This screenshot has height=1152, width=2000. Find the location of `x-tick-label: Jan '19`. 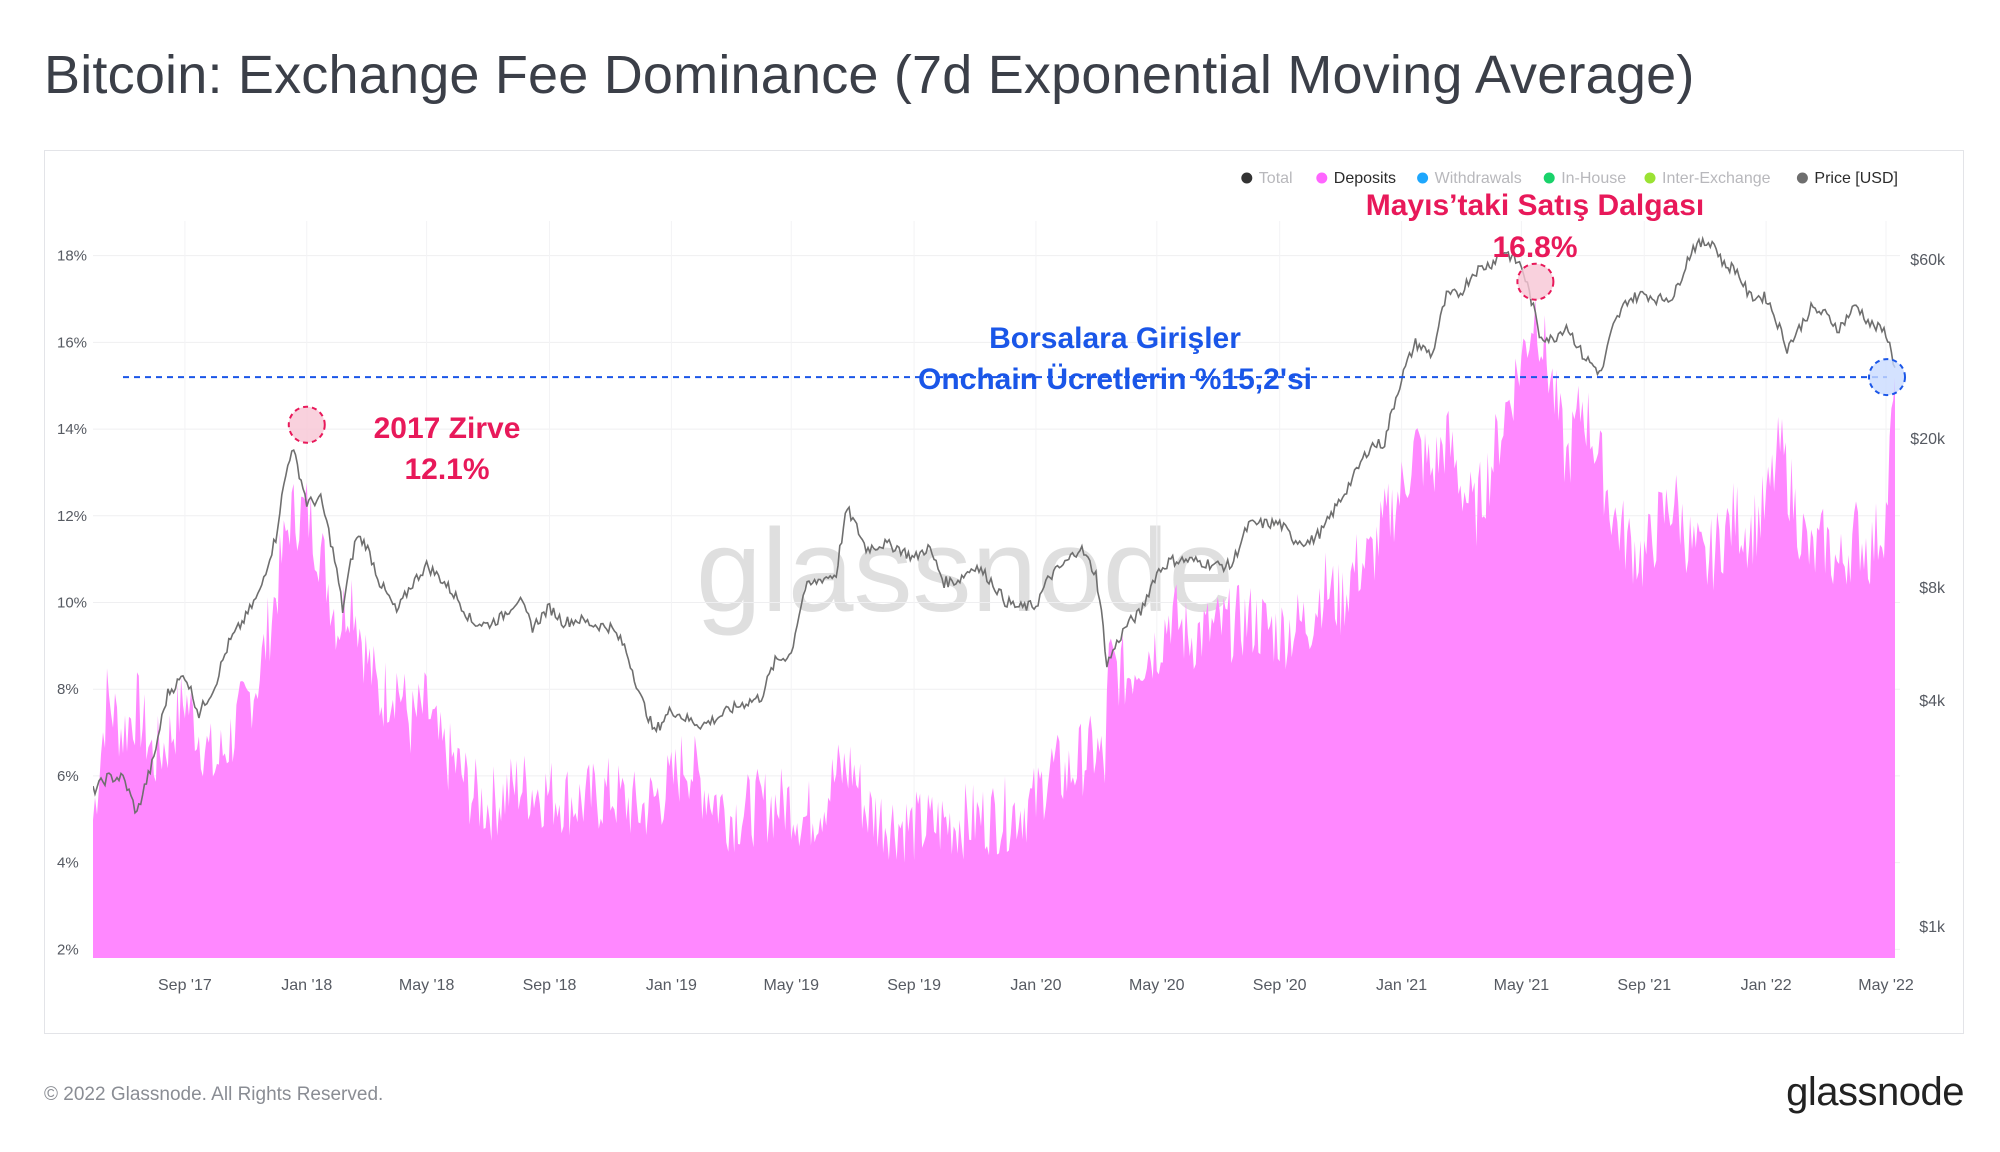

x-tick-label: Jan '19 is located at coordinates (671, 985).